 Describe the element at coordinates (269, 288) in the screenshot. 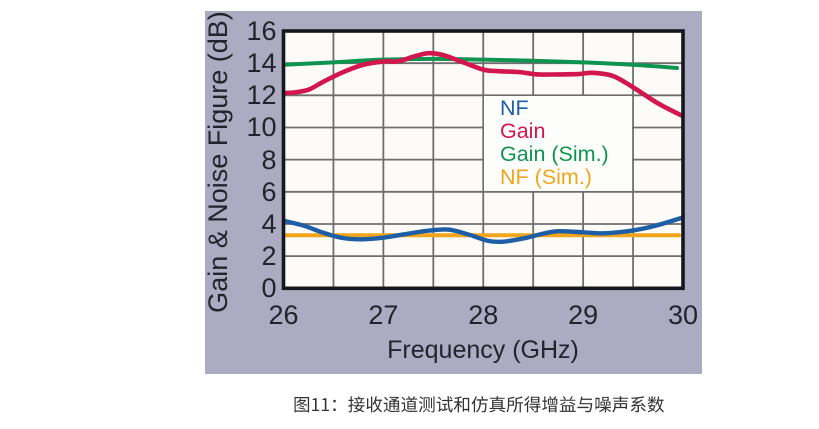

I see `y-tick-label: 0` at that location.